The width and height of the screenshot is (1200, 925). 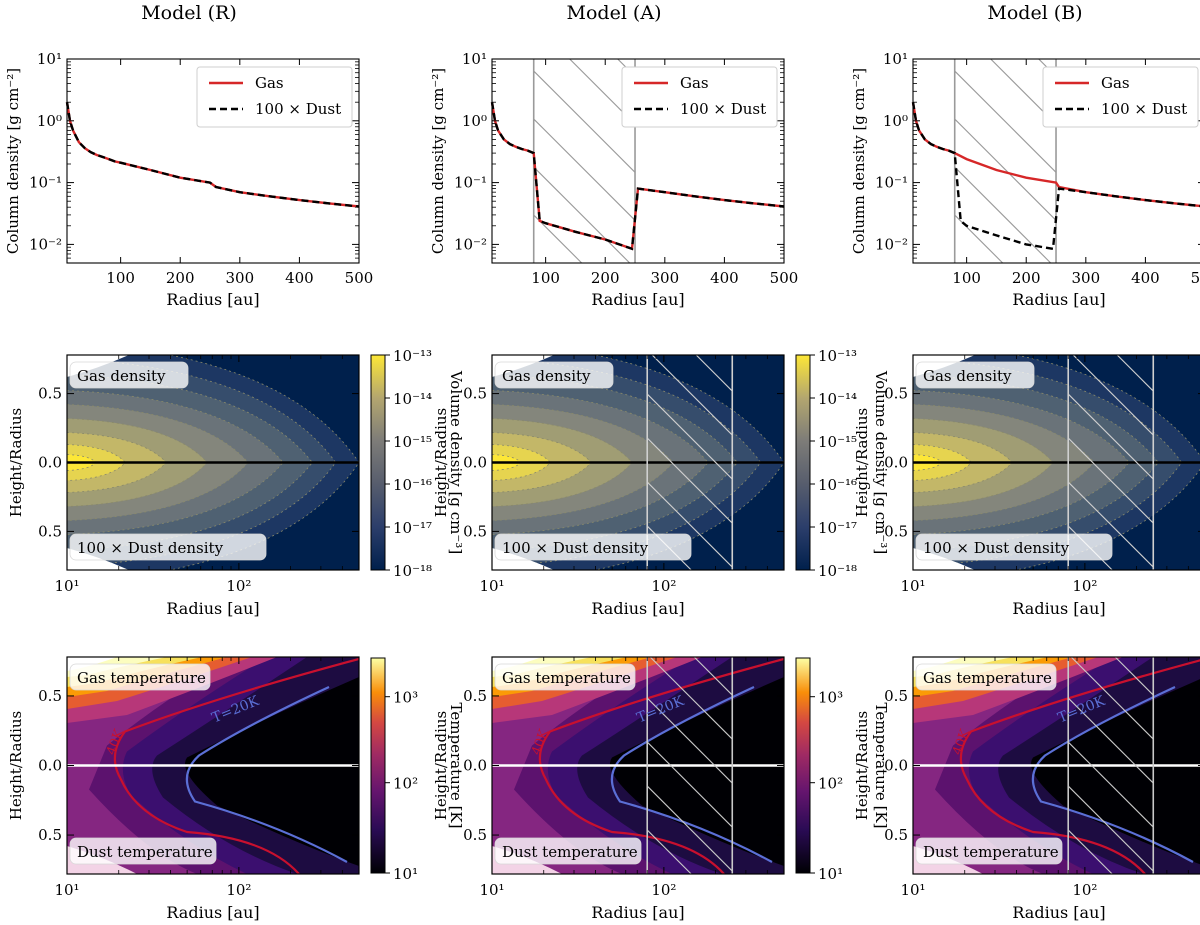 I want to click on temperature-colorbar-tick-label: 10¹, so click(x=405, y=874).